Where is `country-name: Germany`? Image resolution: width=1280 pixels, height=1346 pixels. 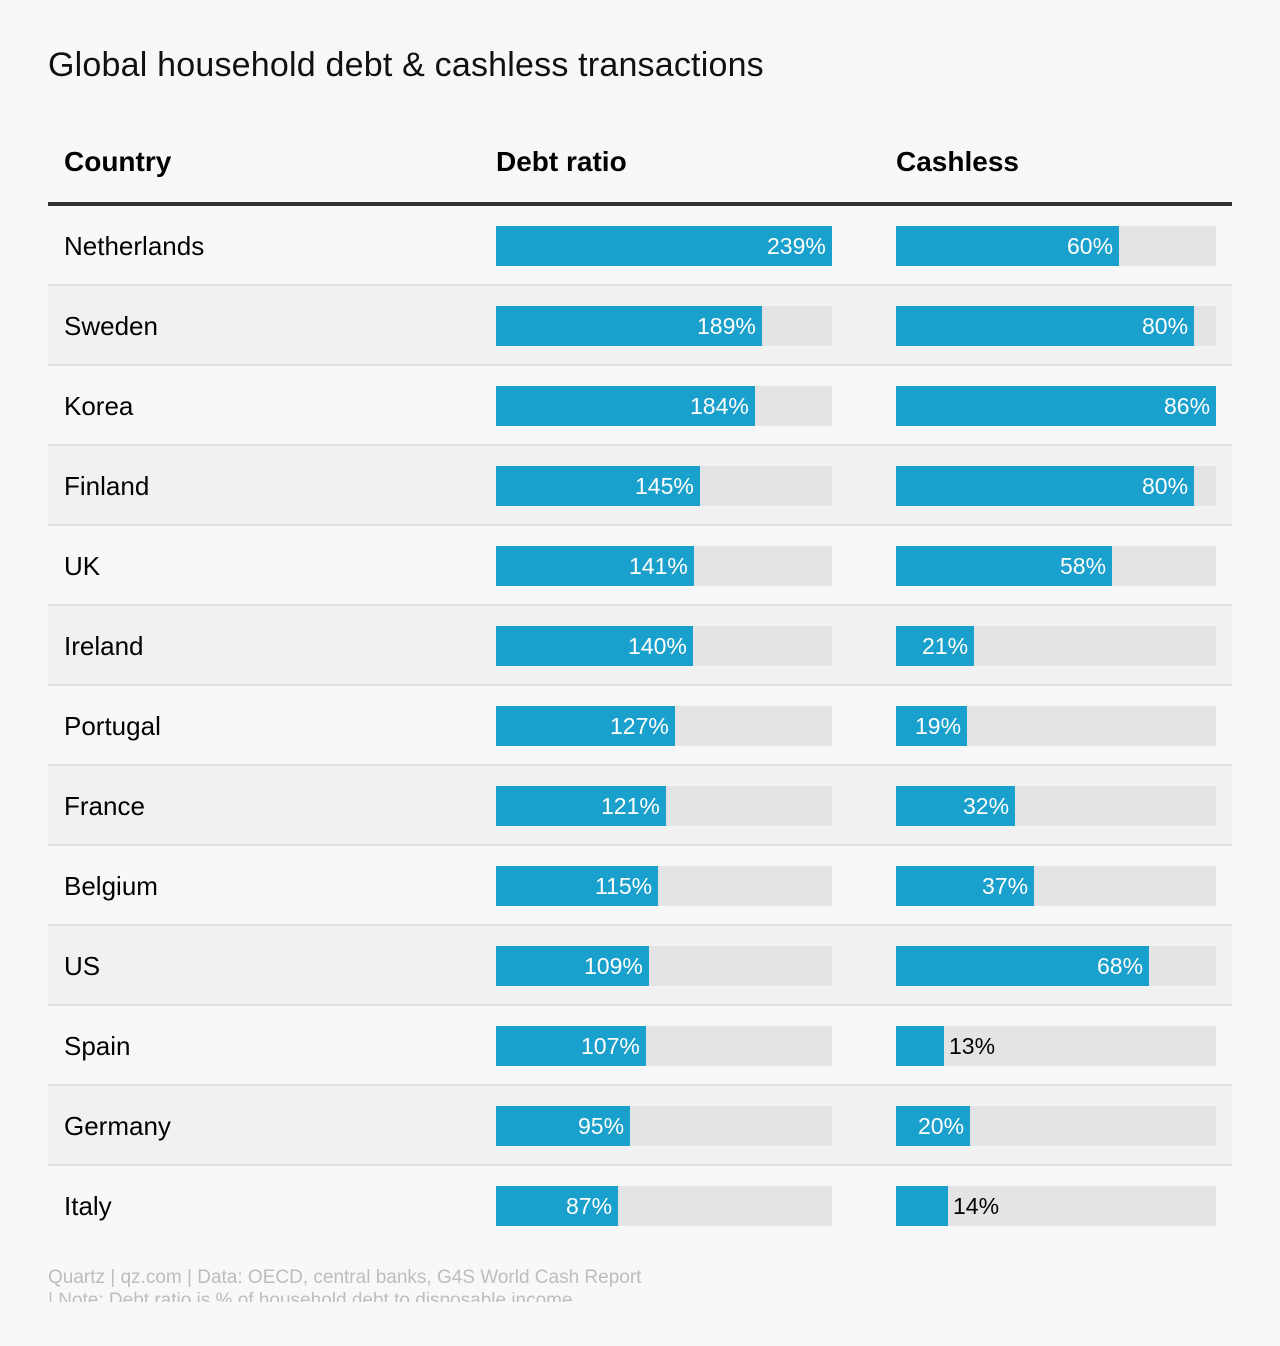 country-name: Germany is located at coordinates (117, 1126).